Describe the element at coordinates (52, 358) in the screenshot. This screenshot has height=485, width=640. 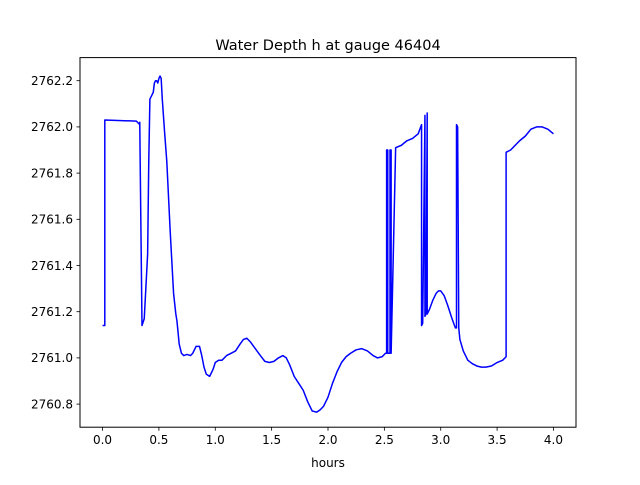
I see `y-tick-label: 2761.0` at that location.